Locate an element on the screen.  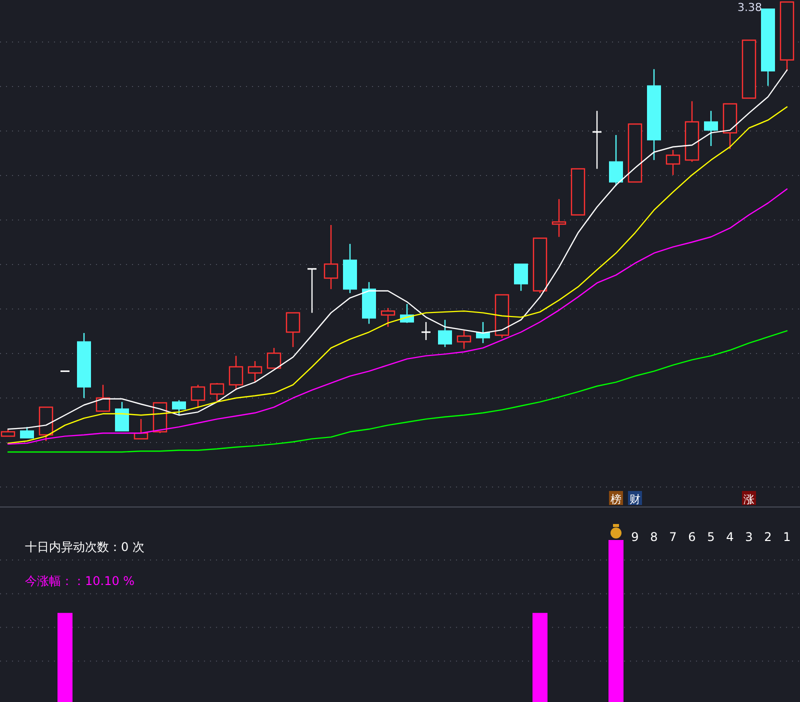
annotation: 3.38 is located at coordinates (750, 7).